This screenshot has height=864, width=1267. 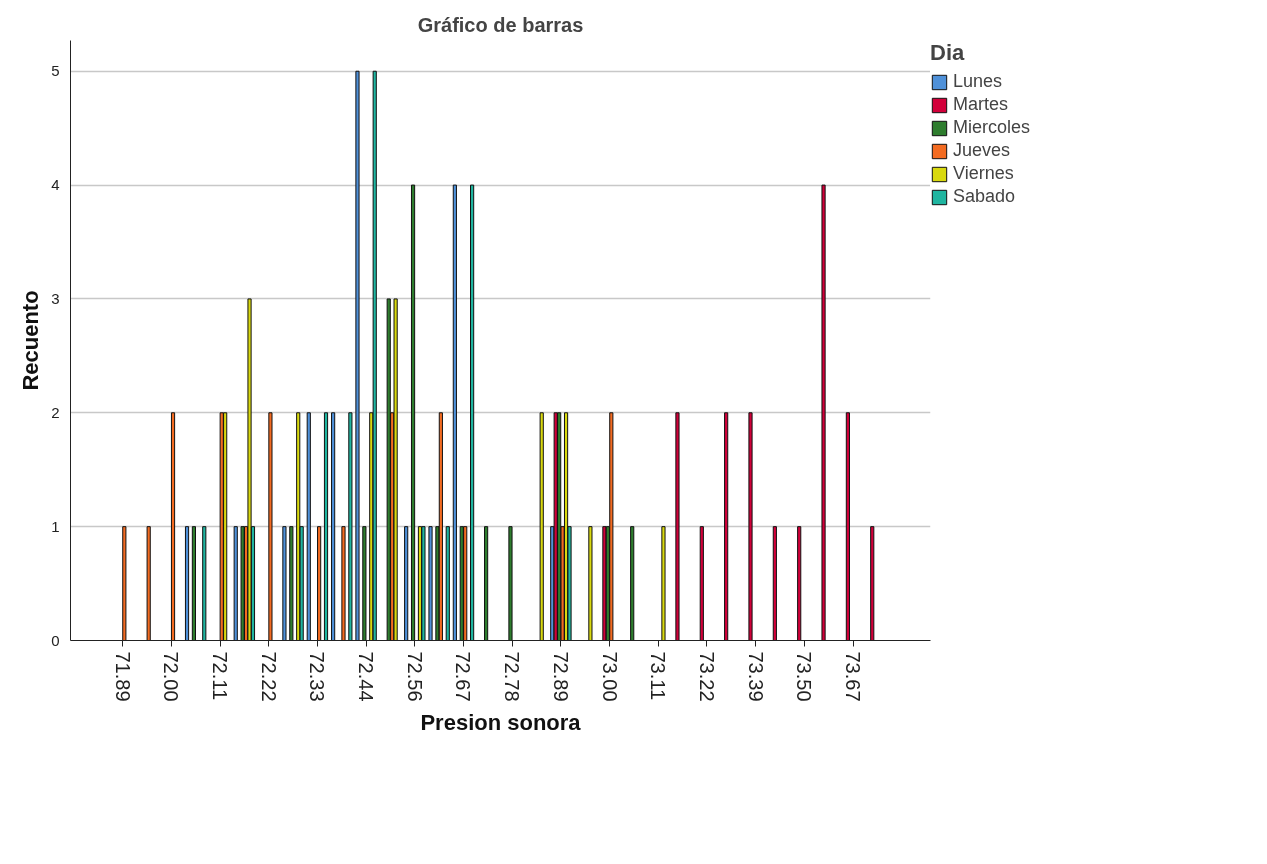 What do you see at coordinates (755, 676) in the screenshot?
I see `x-tick-label: 73.39` at bounding box center [755, 676].